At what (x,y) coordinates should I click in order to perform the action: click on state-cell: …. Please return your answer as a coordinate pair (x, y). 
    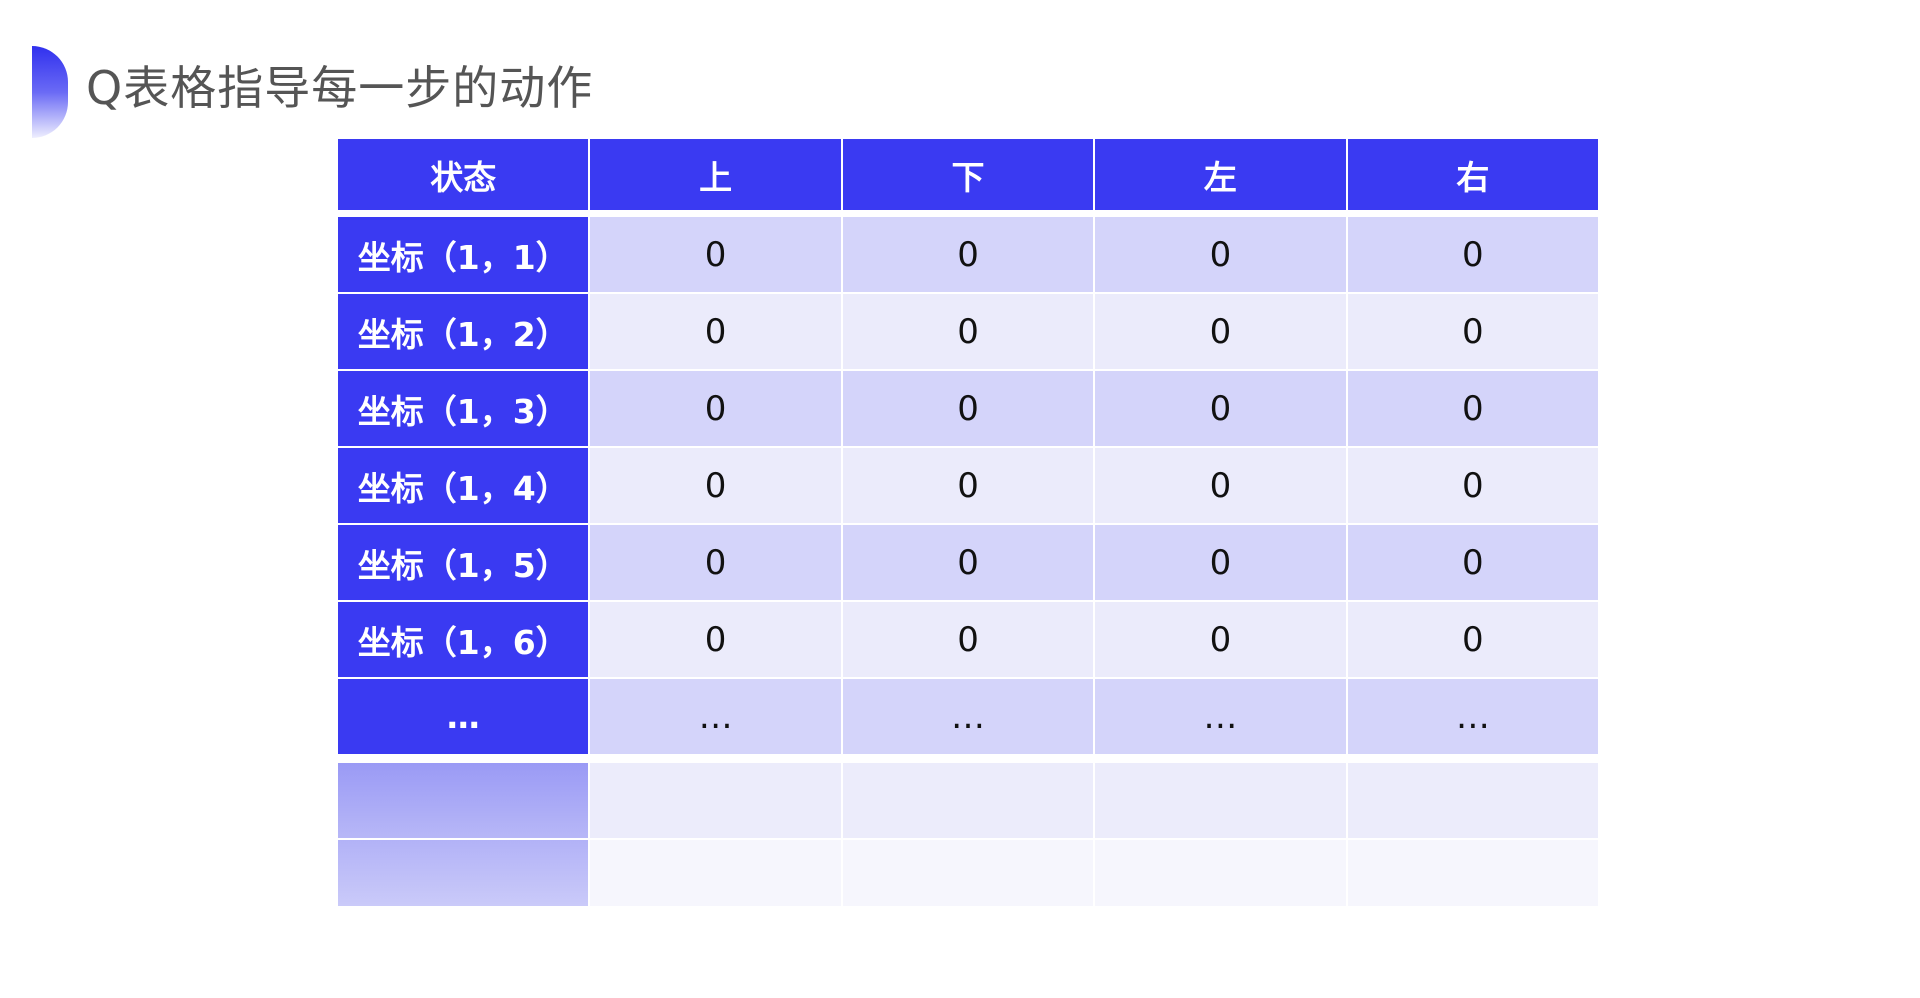
    Looking at the image, I should click on (463, 716).